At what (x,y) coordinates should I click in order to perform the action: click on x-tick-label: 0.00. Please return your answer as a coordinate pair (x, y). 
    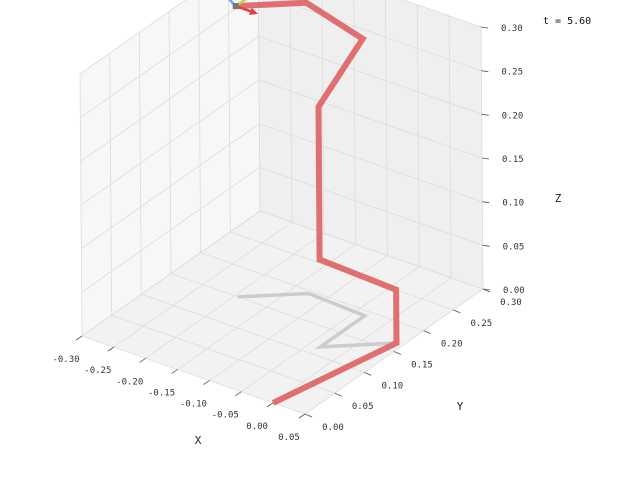
    Looking at the image, I should click on (257, 427).